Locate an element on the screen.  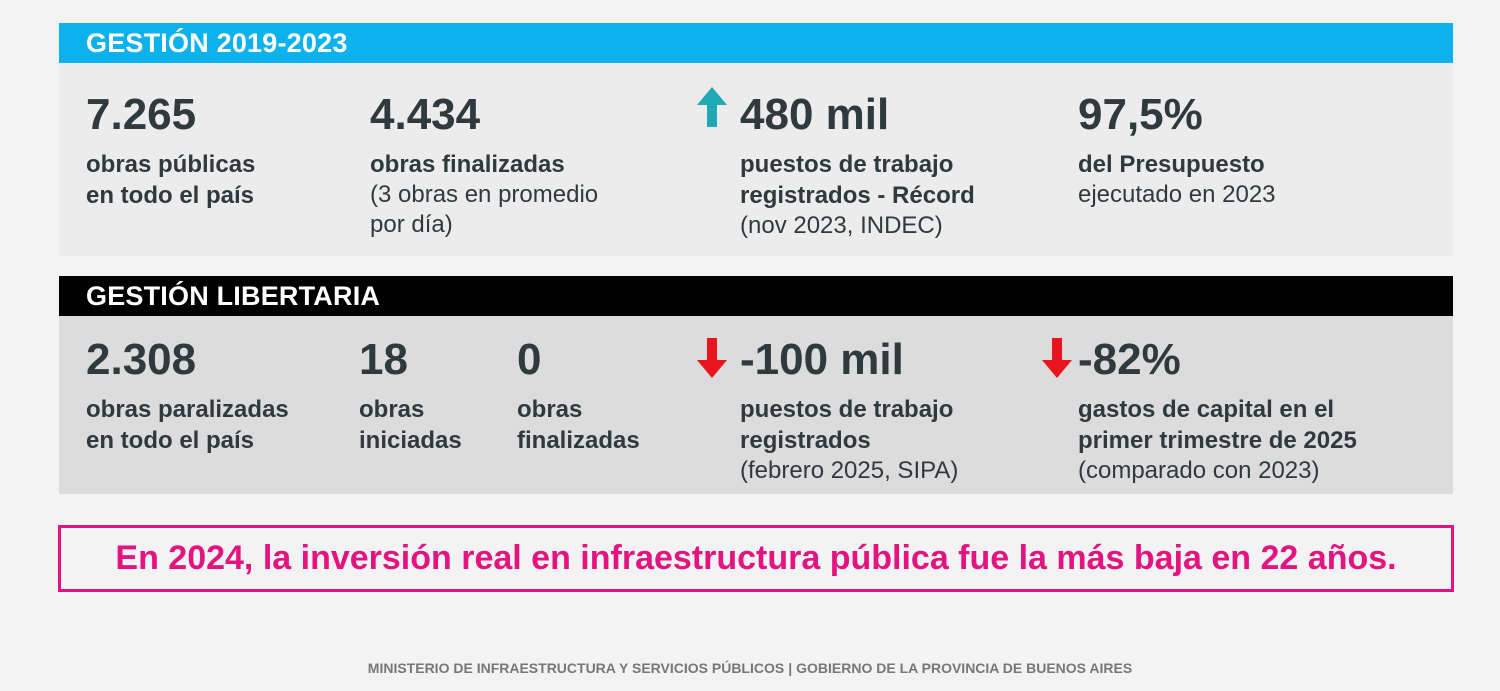
stat-presupuesto: 97,5% del Presupuesto ejecutado en 2023 is located at coordinates (1177, 151).